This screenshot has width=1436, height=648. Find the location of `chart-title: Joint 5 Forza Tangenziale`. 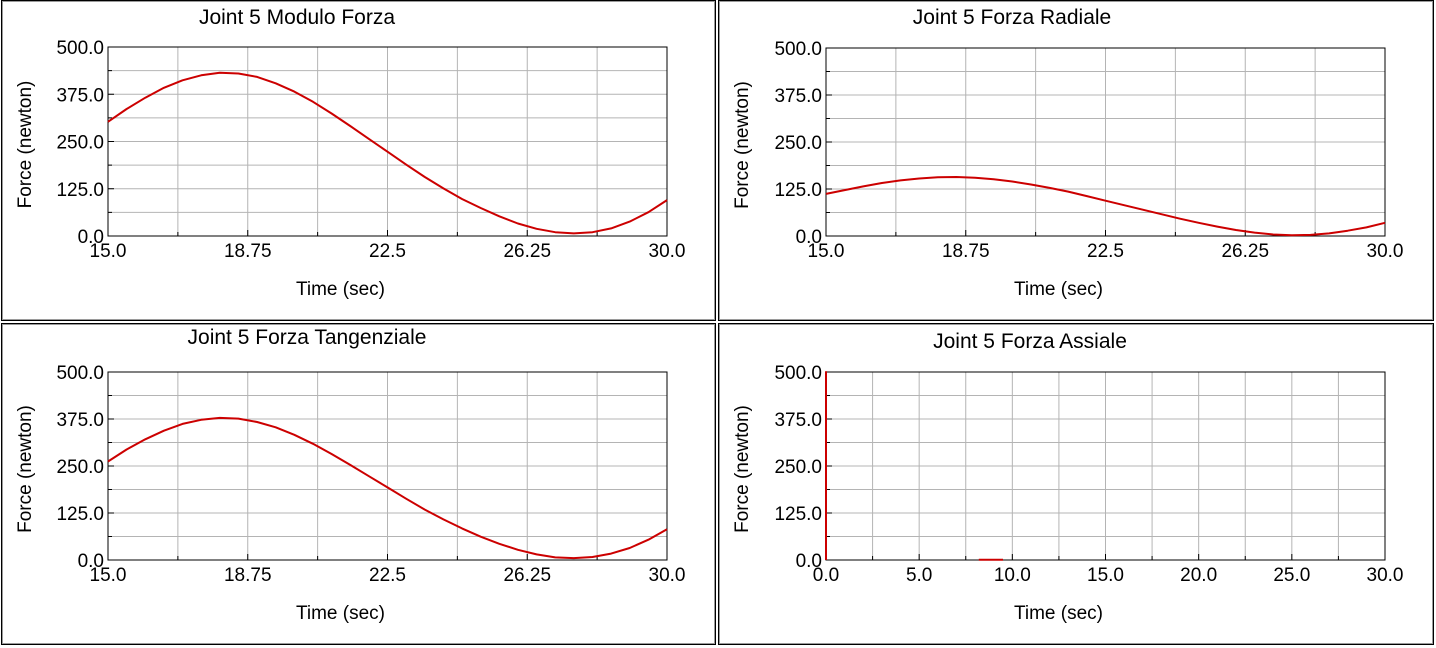

chart-title: Joint 5 Forza Tangenziale is located at coordinates (307, 337).